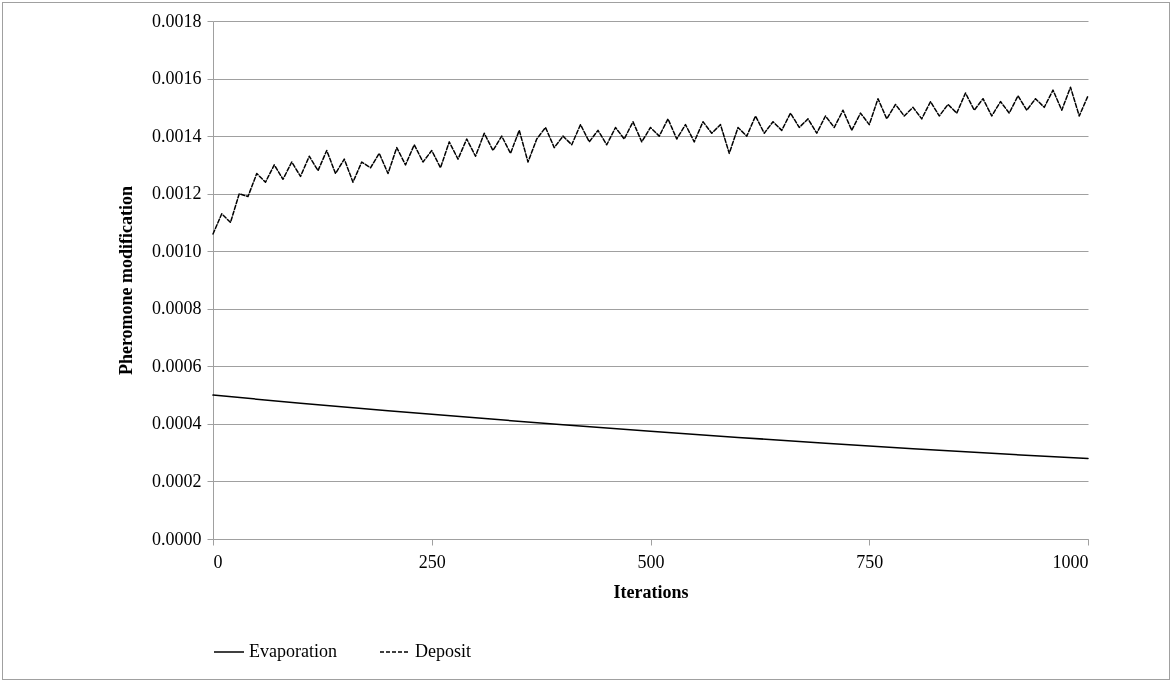 This screenshot has width=1174, height=684. What do you see at coordinates (177, 193) in the screenshot?
I see `y-tick-label: 0.0012` at bounding box center [177, 193].